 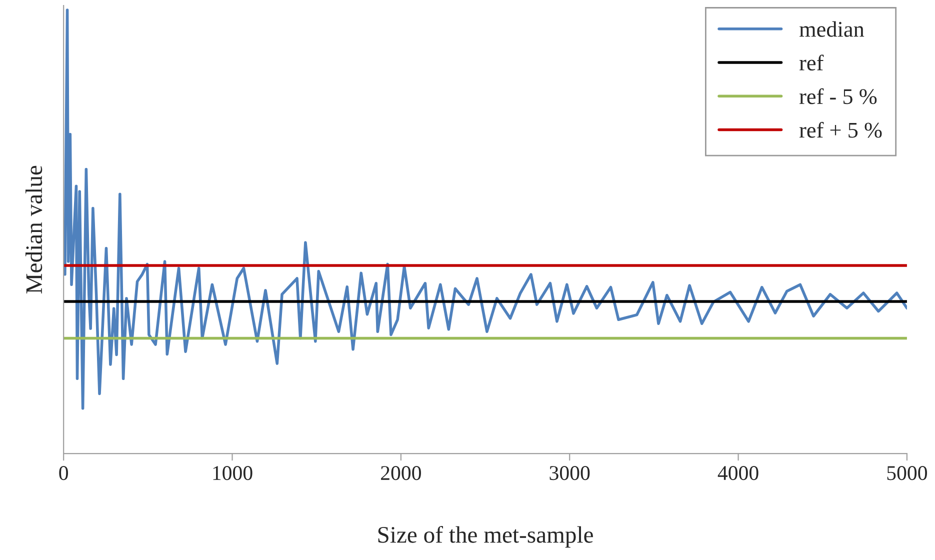 I want to click on y-axis-title: Median value, so click(x=34, y=230).